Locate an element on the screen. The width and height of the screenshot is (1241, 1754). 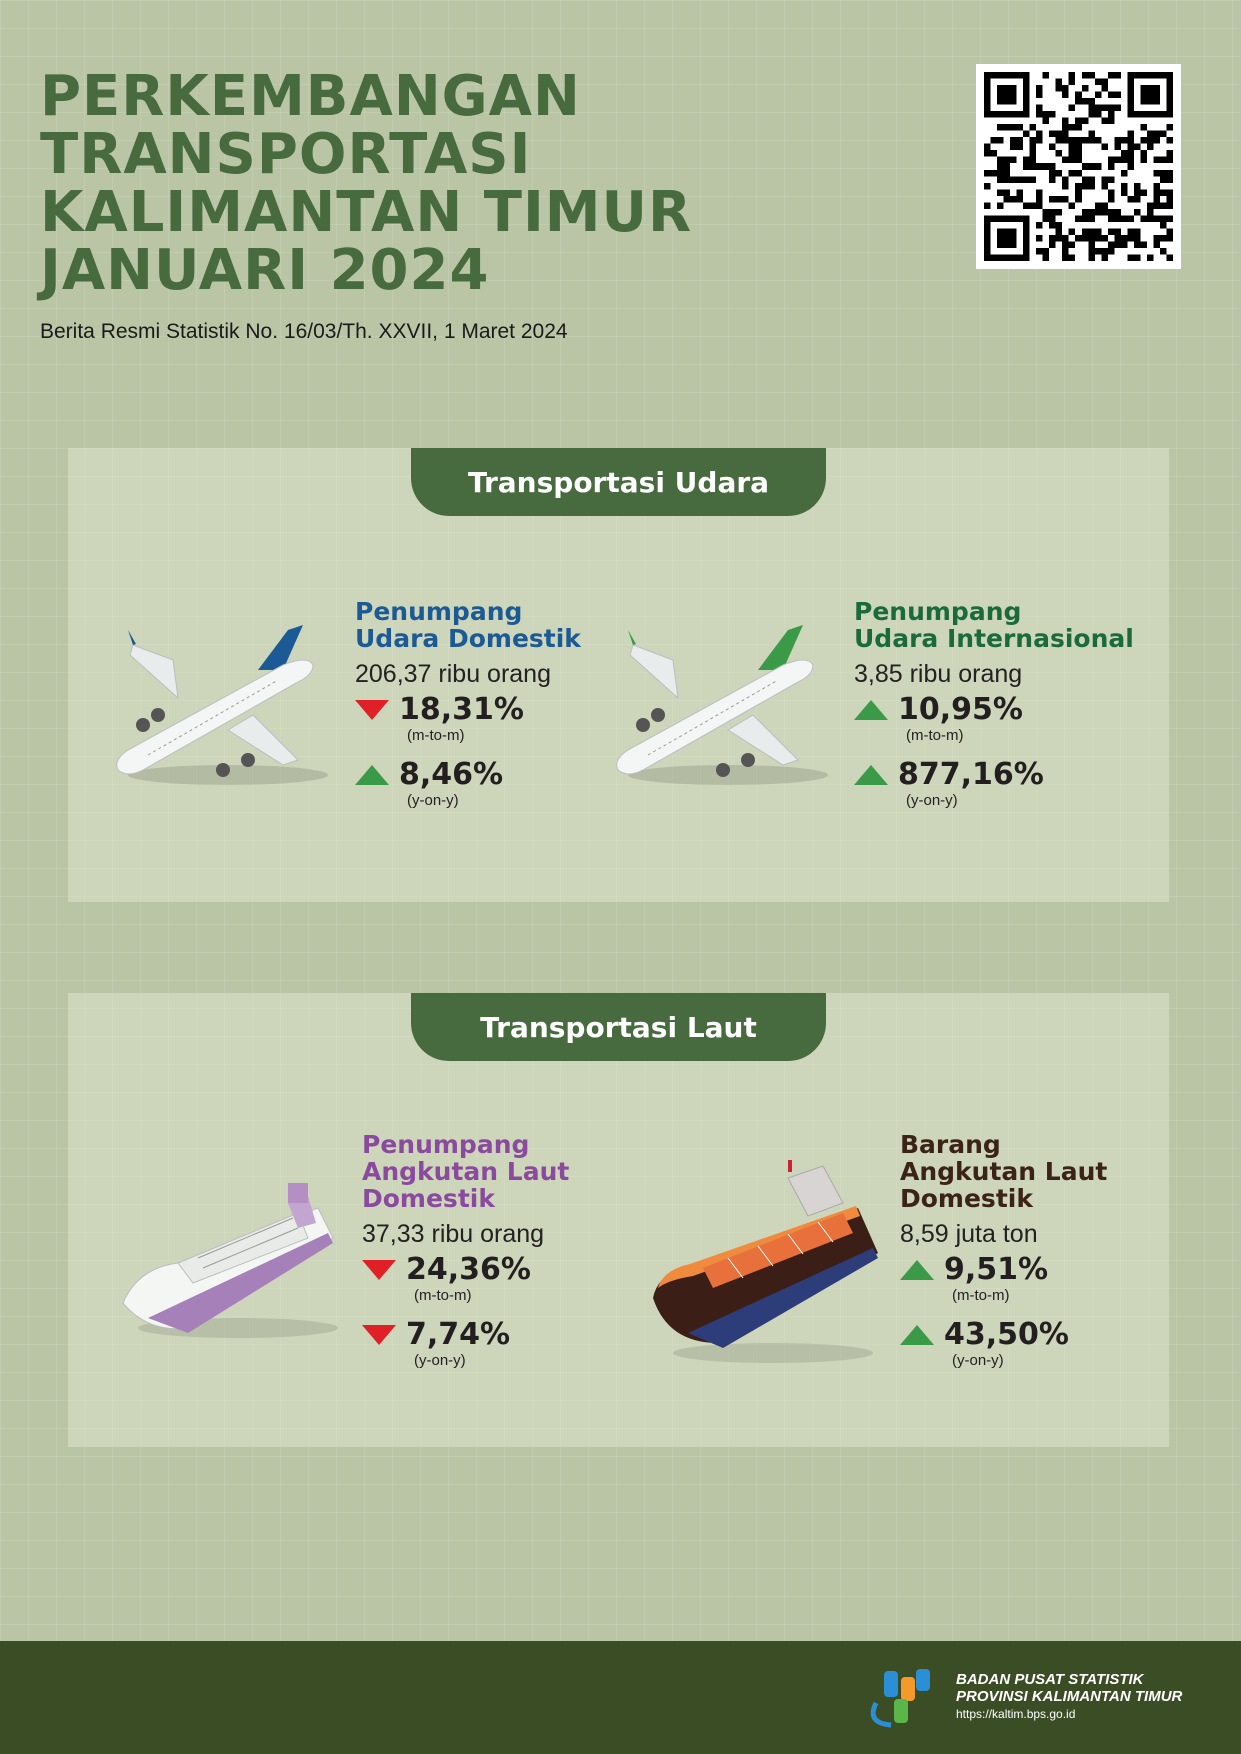
domestic-air-title: Penumpang Udara Domestik is located at coordinates (468, 625).